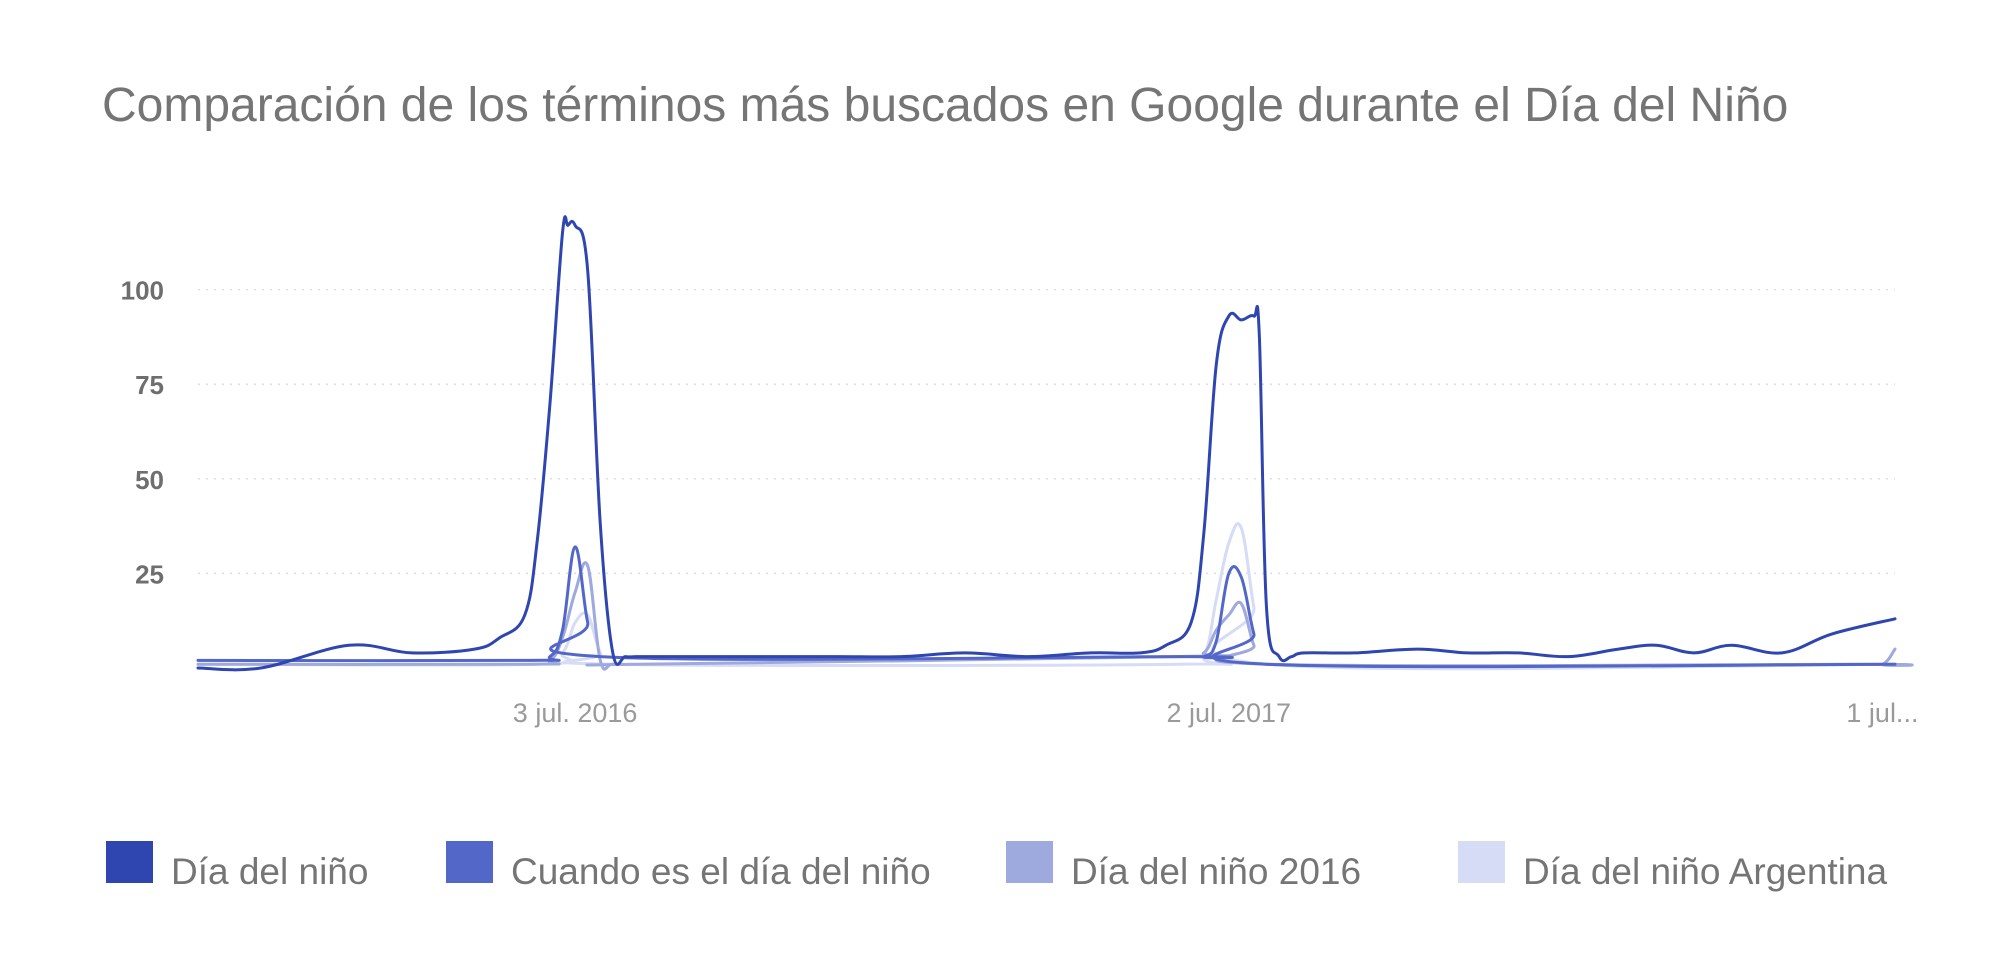 The width and height of the screenshot is (2000, 974). Describe the element at coordinates (142, 433) in the screenshot. I see `y-axis-tick-labels: 25 50 75 100` at that location.